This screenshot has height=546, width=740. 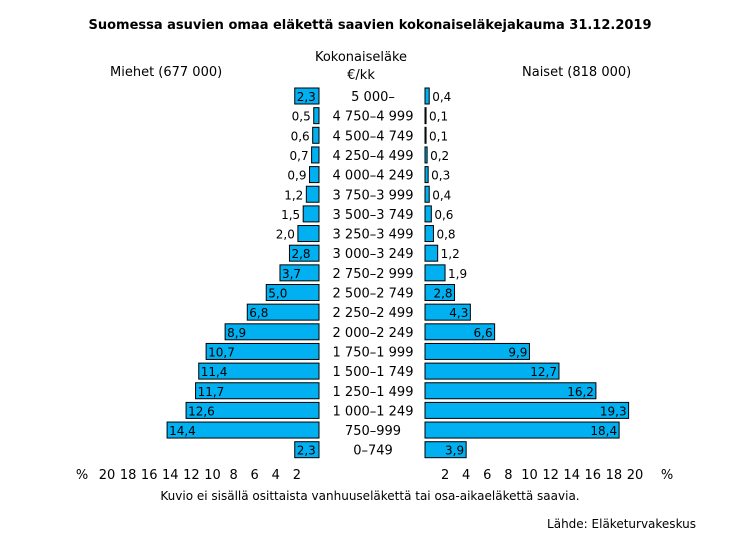 What do you see at coordinates (276, 475) in the screenshot?
I see `x-tick-left-4: 4` at bounding box center [276, 475].